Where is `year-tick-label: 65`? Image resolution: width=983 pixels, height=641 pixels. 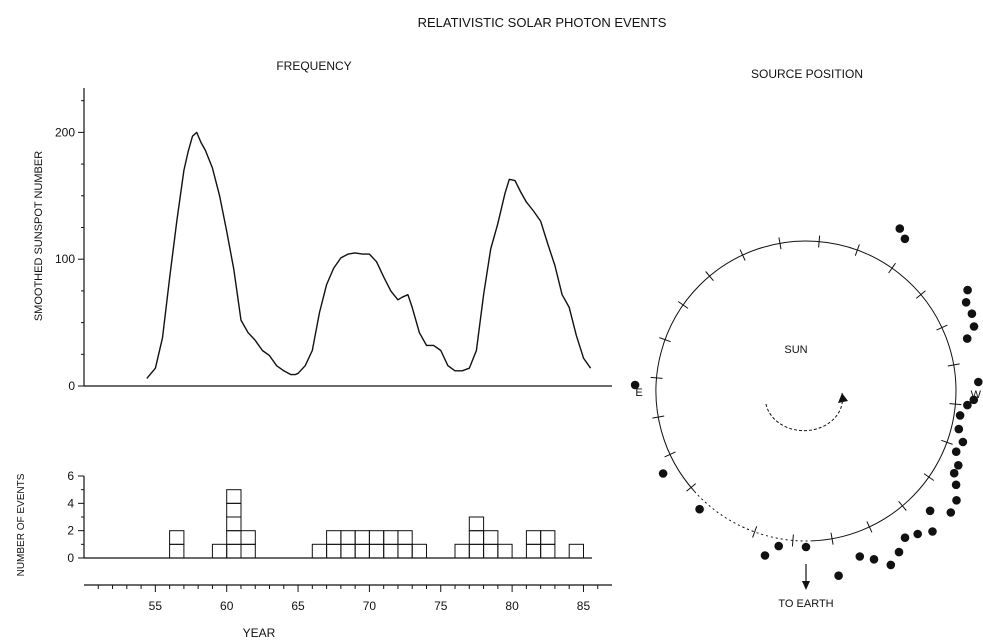
year-tick-label: 65 is located at coordinates (298, 606).